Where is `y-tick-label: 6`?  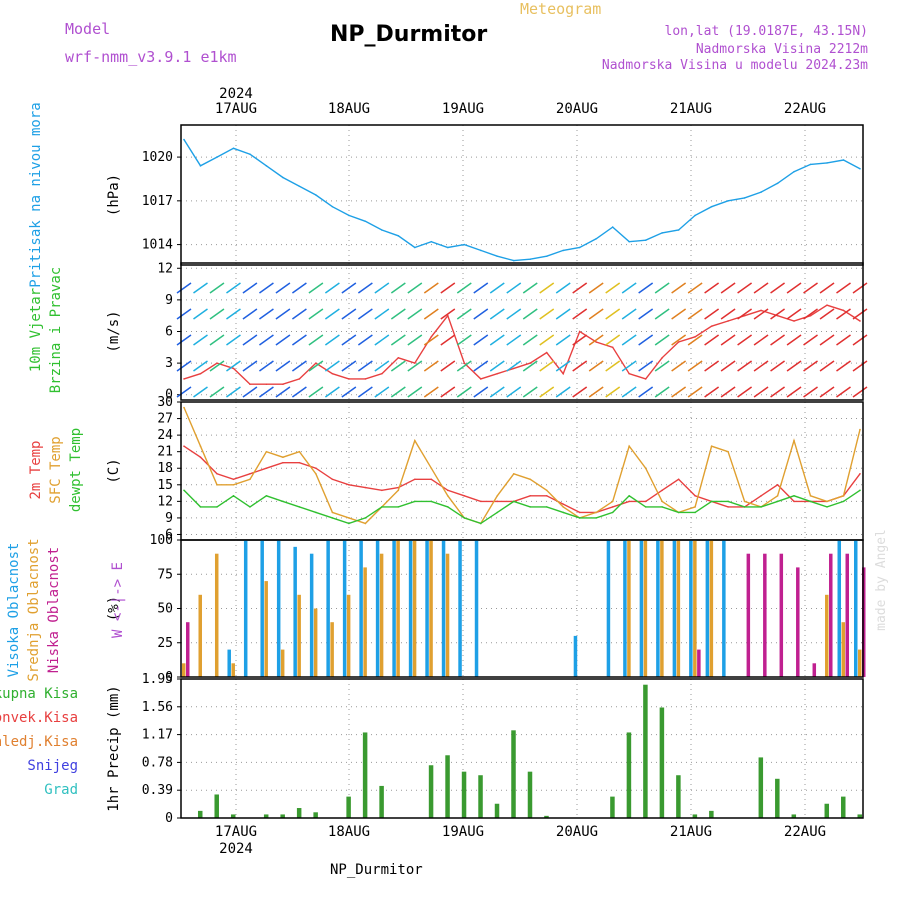 y-tick-label: 6 is located at coordinates (169, 534).